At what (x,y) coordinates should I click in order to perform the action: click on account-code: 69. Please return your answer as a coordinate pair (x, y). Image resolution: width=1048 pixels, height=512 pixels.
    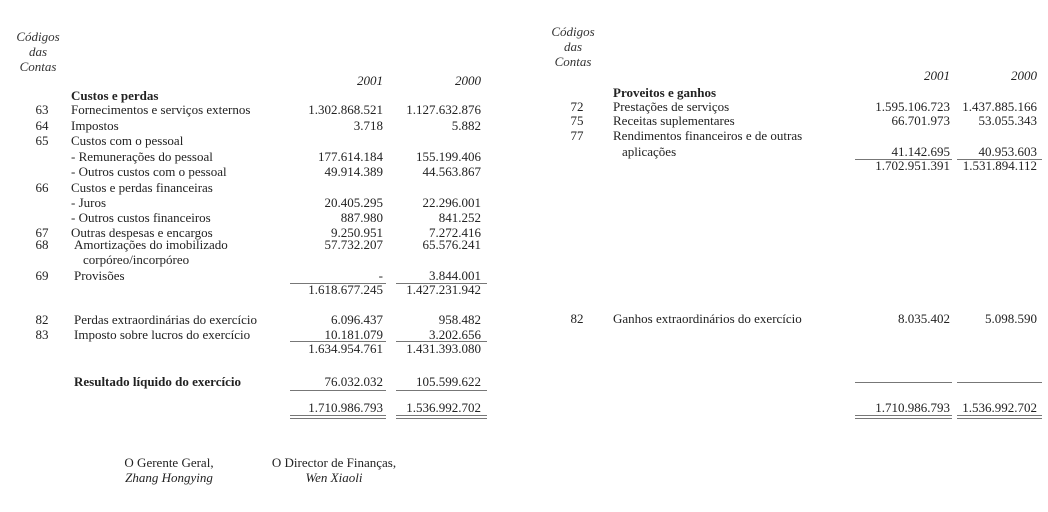
    Looking at the image, I should click on (42, 275).